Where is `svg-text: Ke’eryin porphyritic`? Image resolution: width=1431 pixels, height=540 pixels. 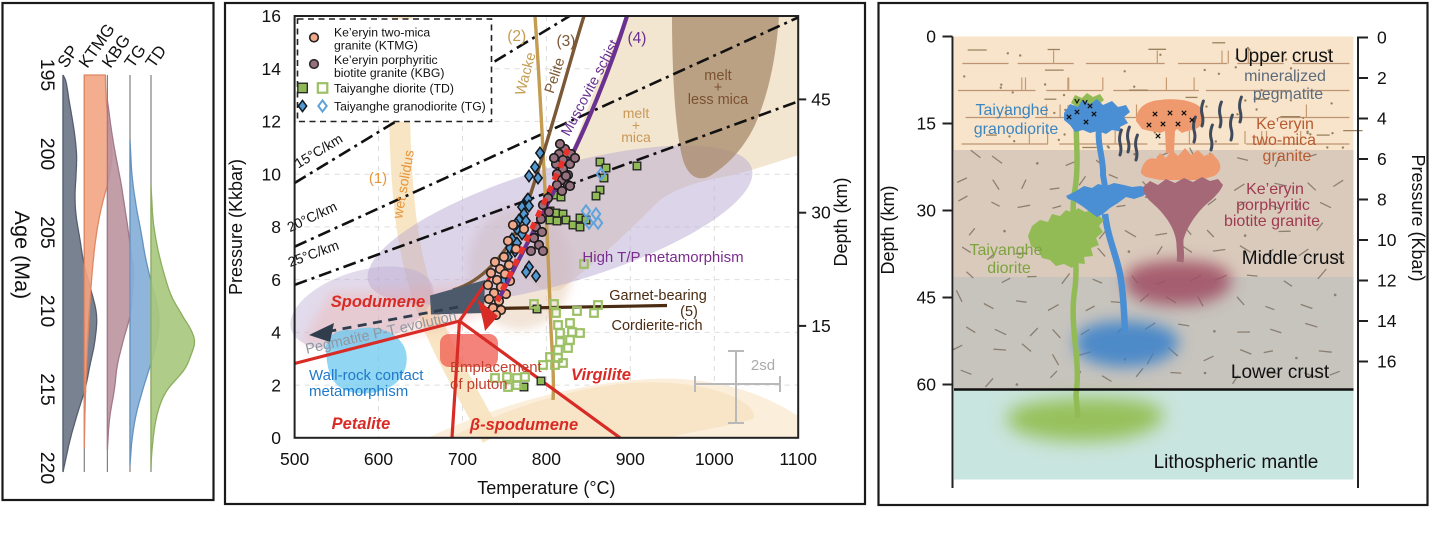
svg-text: Ke’eryin porphyritic is located at coordinates (386, 60).